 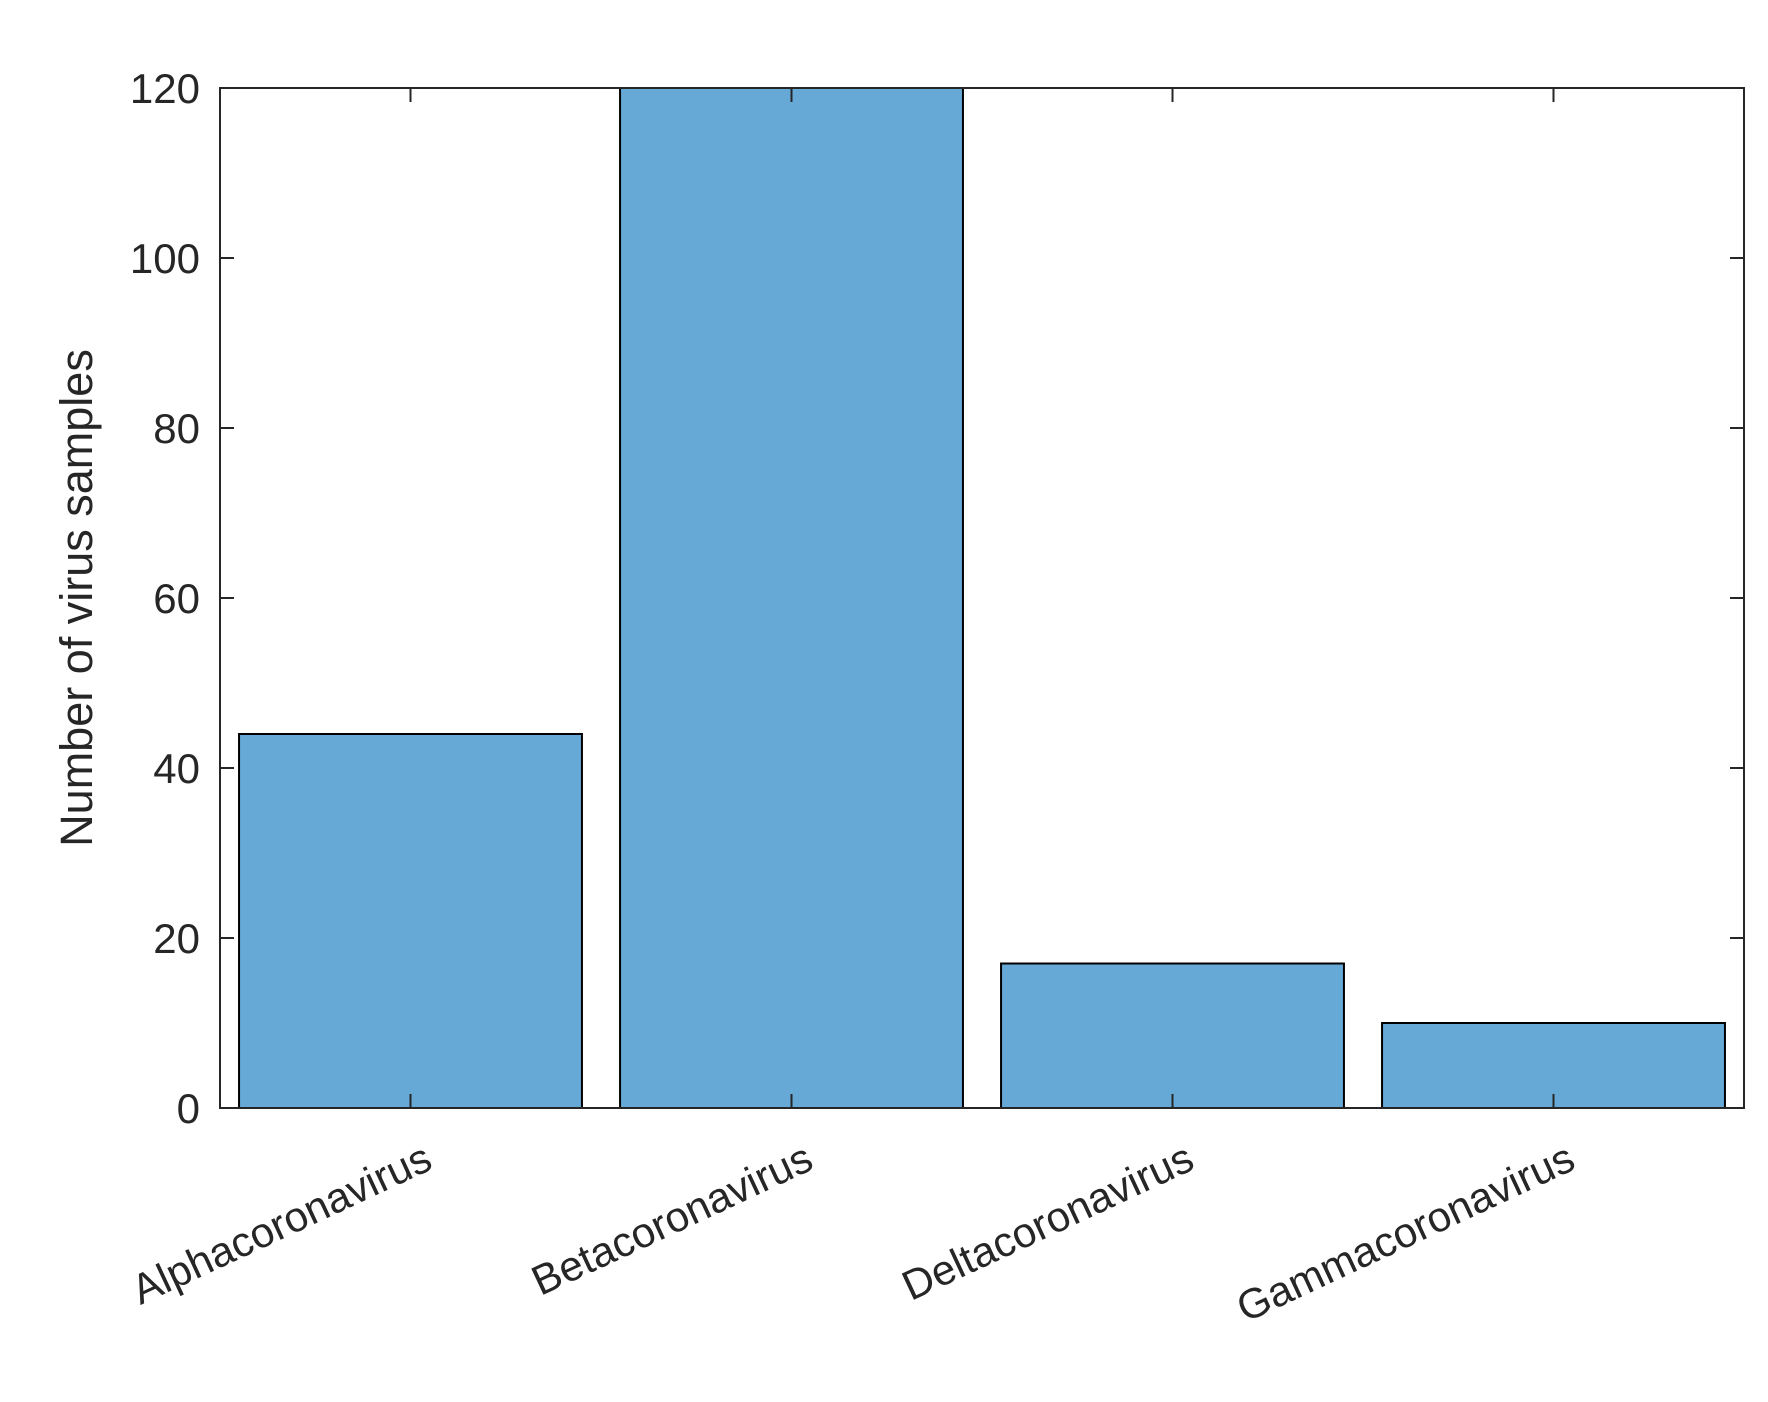 I want to click on y-axis-title: Number of virus samples, so click(x=76, y=598).